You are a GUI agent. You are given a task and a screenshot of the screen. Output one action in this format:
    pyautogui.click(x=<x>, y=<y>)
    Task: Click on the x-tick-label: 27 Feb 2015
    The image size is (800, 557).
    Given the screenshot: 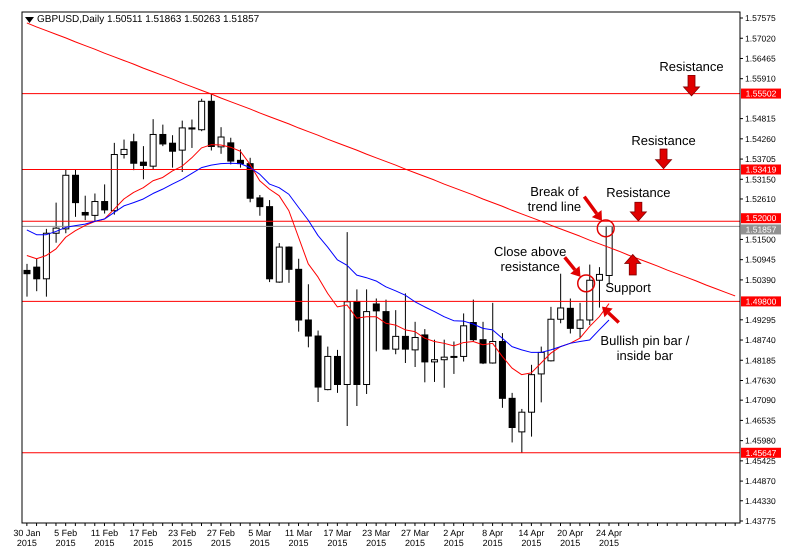 What is the action you would take?
    pyautogui.click(x=220, y=538)
    